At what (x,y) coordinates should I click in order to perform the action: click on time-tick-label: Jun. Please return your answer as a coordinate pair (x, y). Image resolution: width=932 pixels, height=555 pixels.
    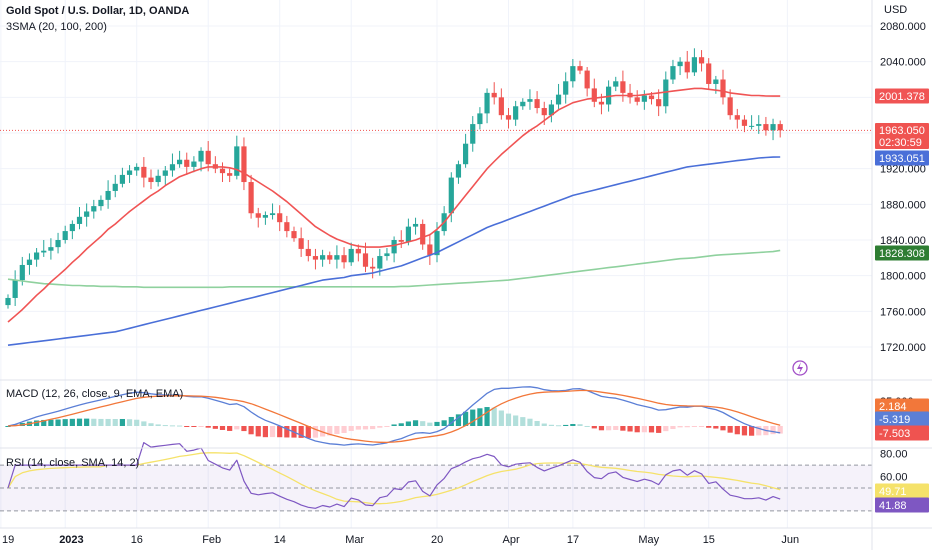
    Looking at the image, I should click on (790, 540).